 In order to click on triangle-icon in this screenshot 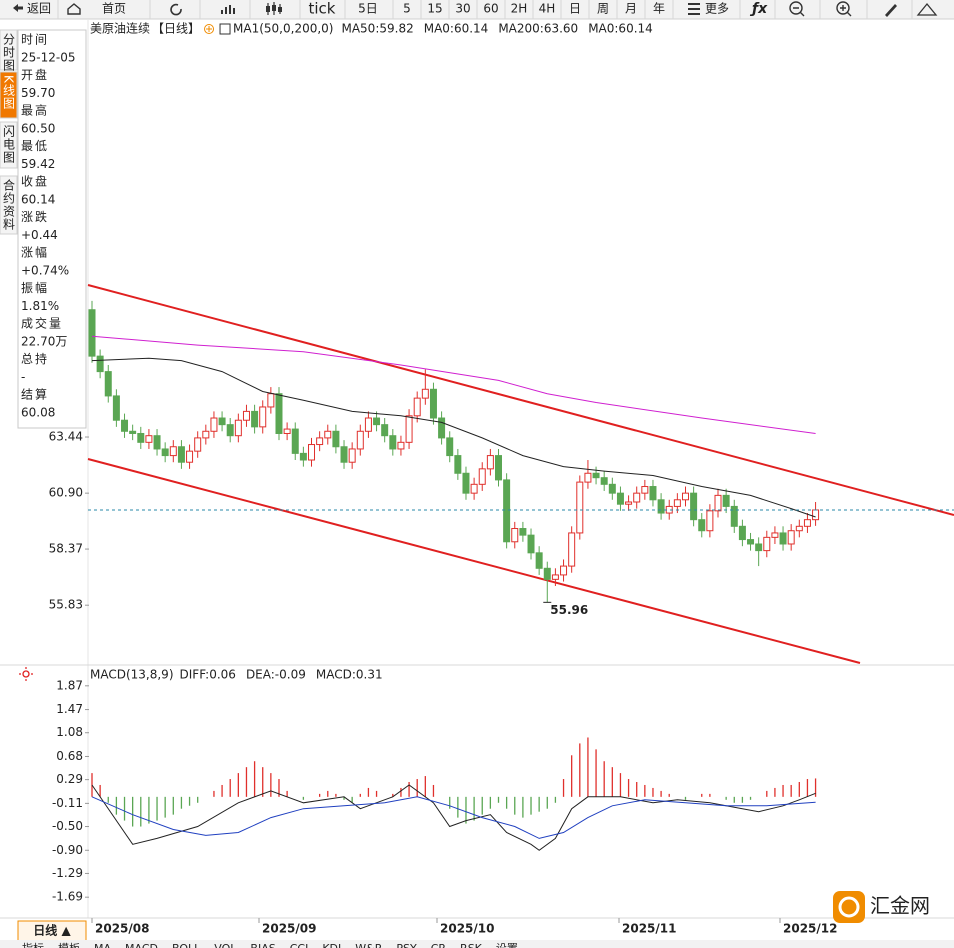, I will do `click(927, 9)`.